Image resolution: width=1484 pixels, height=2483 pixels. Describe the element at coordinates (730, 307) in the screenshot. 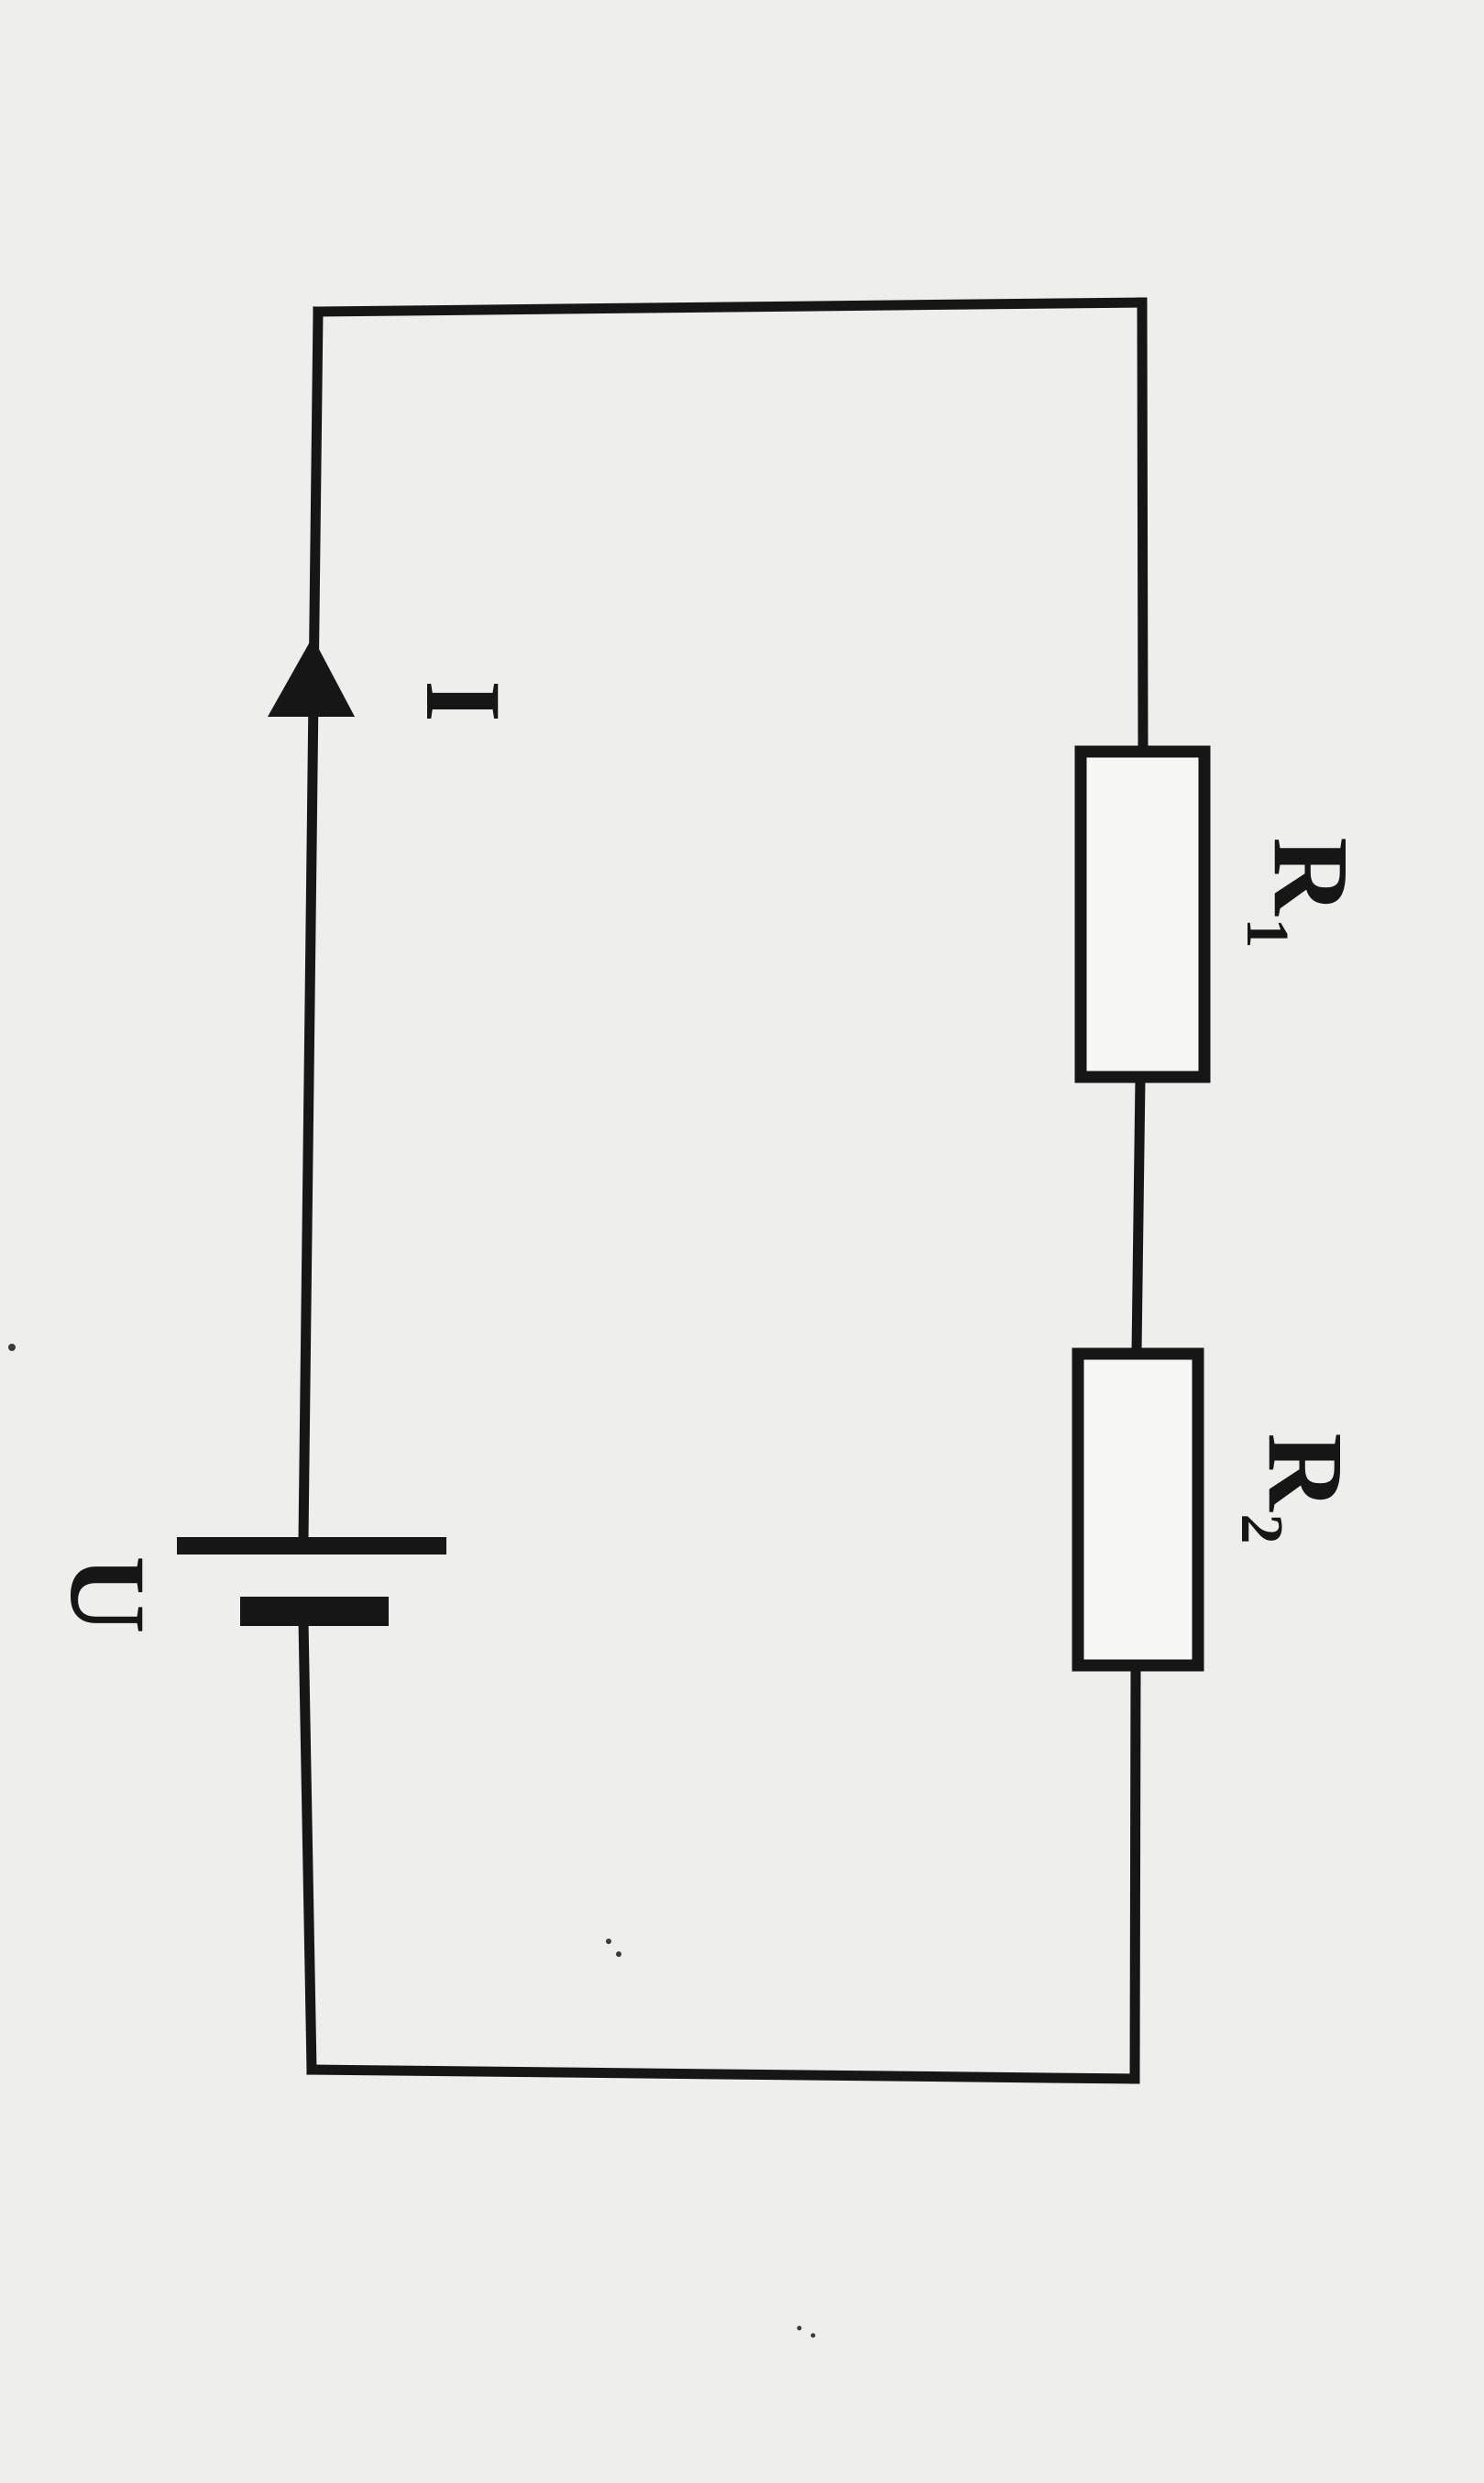

I see `top-wire` at that location.